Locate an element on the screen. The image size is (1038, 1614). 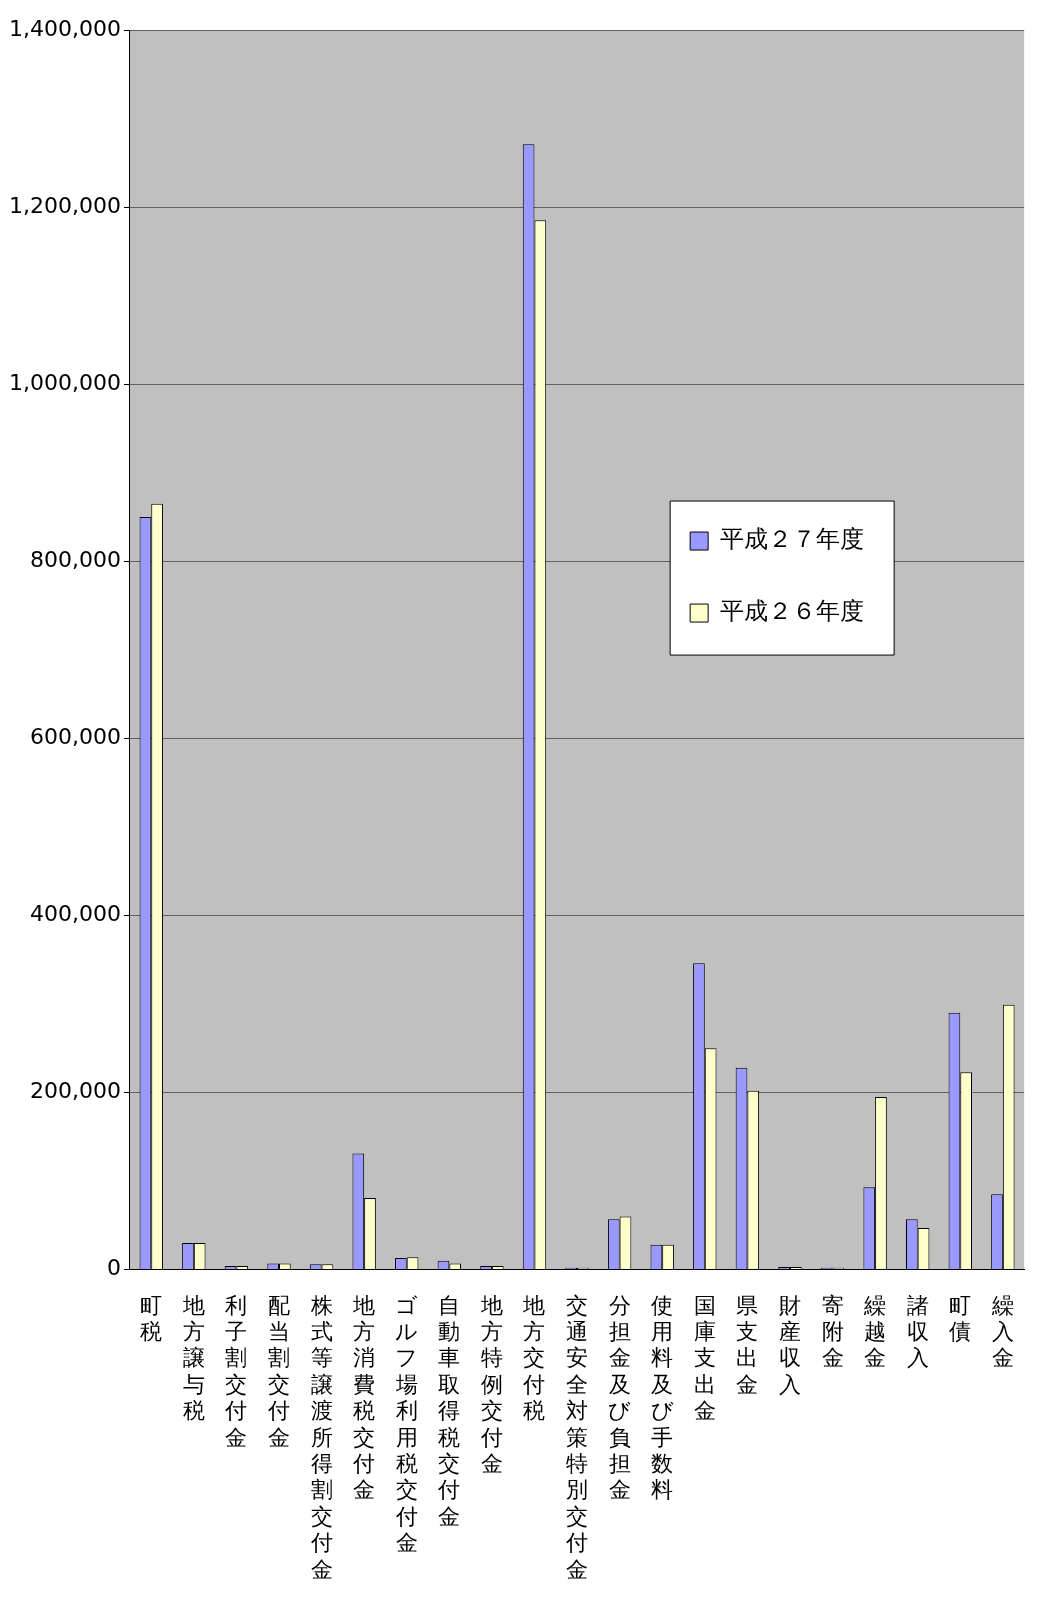
y-tick-label: 400,000 is located at coordinates (75, 914).